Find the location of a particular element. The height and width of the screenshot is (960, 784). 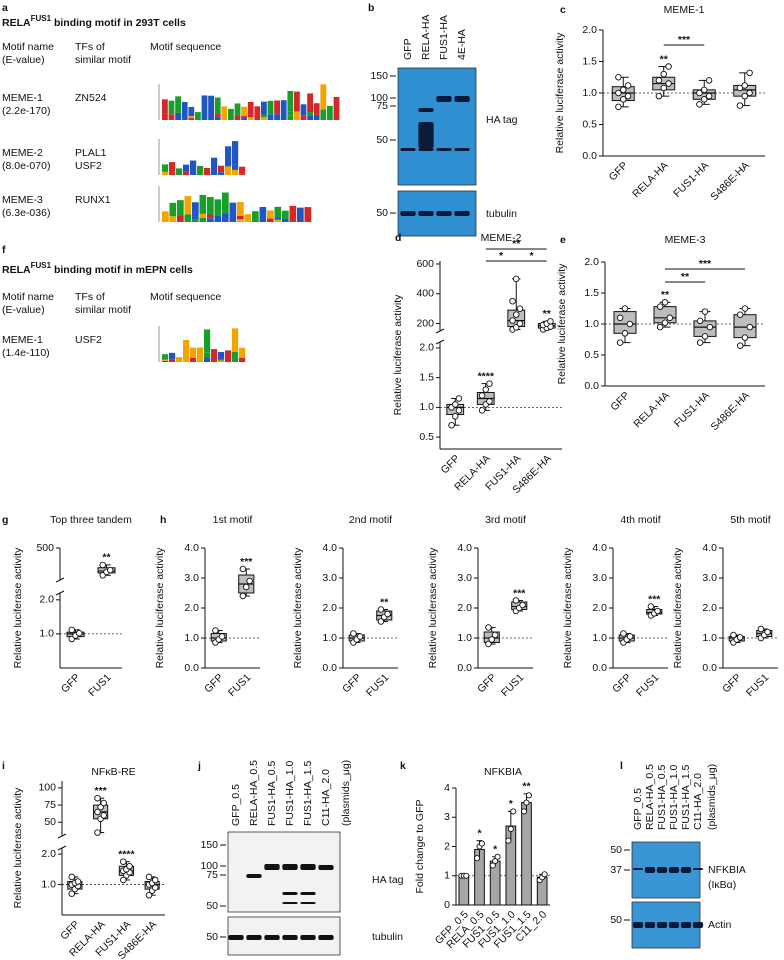

motif-name: MEME-1 is located at coordinates (22, 340).